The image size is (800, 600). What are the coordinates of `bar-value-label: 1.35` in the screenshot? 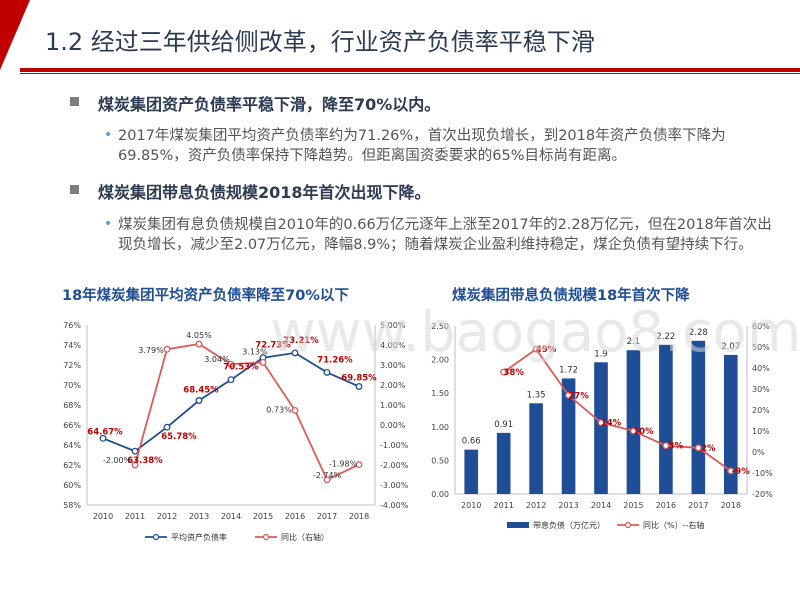 It's located at (536, 395).